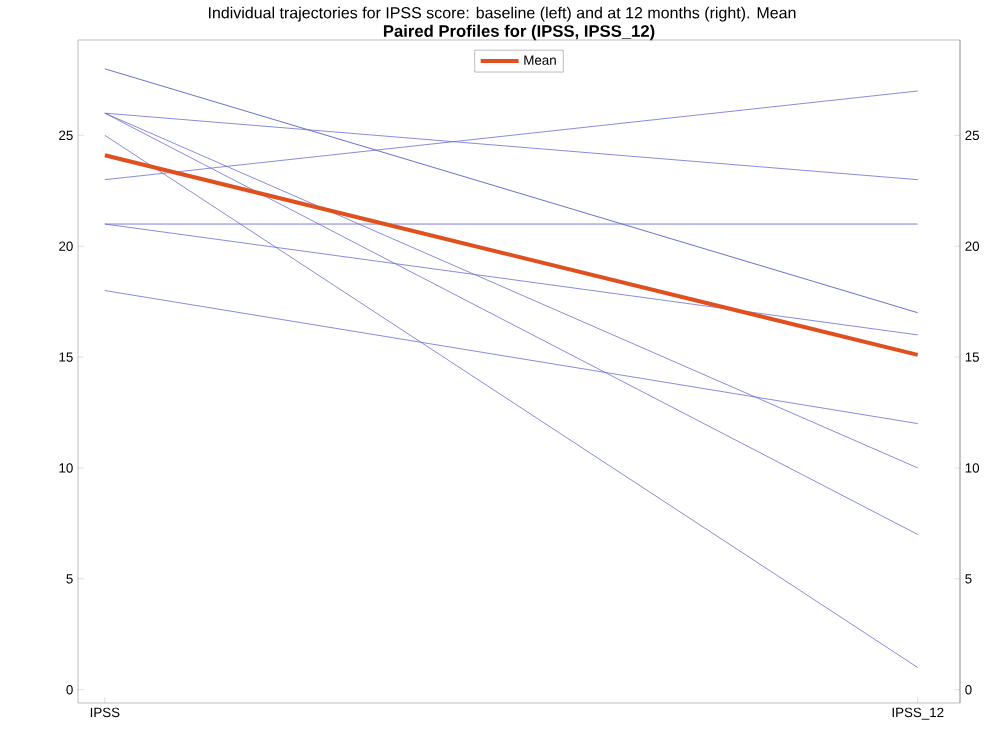 The image size is (1005, 755). Describe the element at coordinates (519, 32) in the screenshot. I see `chart-title: Paired Profiles for (IPSS, IPSS_12)` at that location.